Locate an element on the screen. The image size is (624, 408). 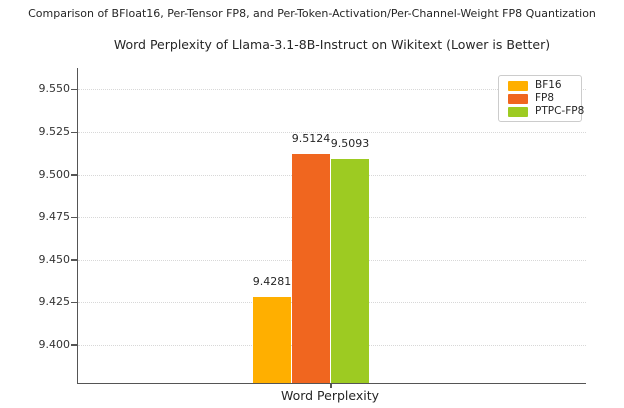
legend-item-ptpc-fp8: PTPC-FP8 is located at coordinates (546, 111).